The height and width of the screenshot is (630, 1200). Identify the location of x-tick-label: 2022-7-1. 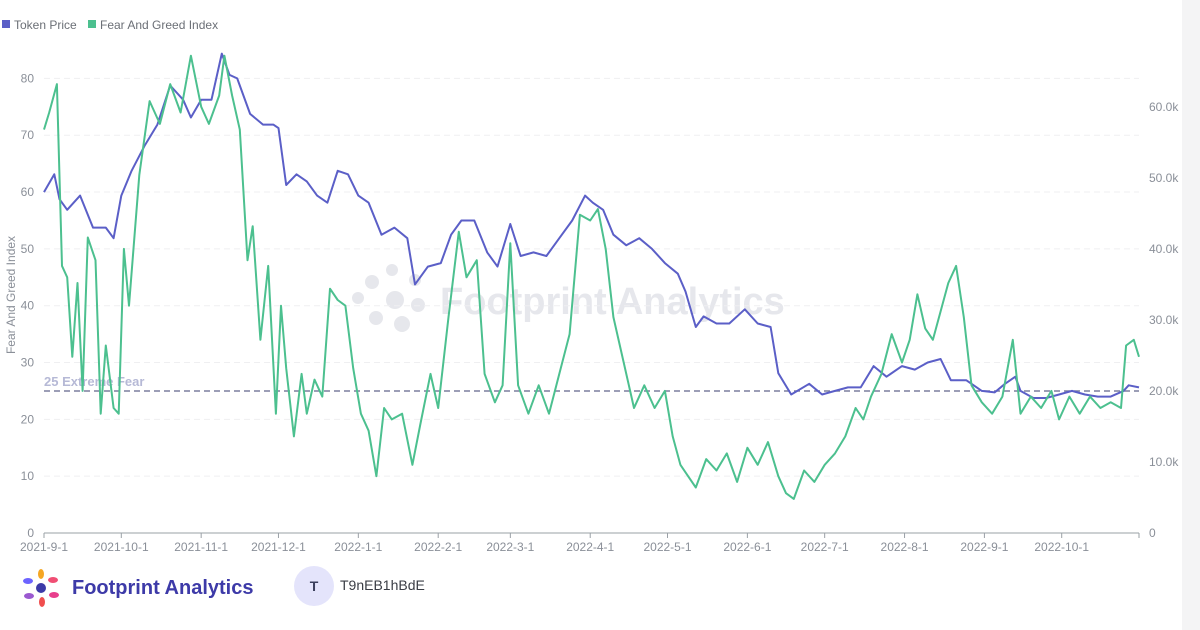
(825, 547).